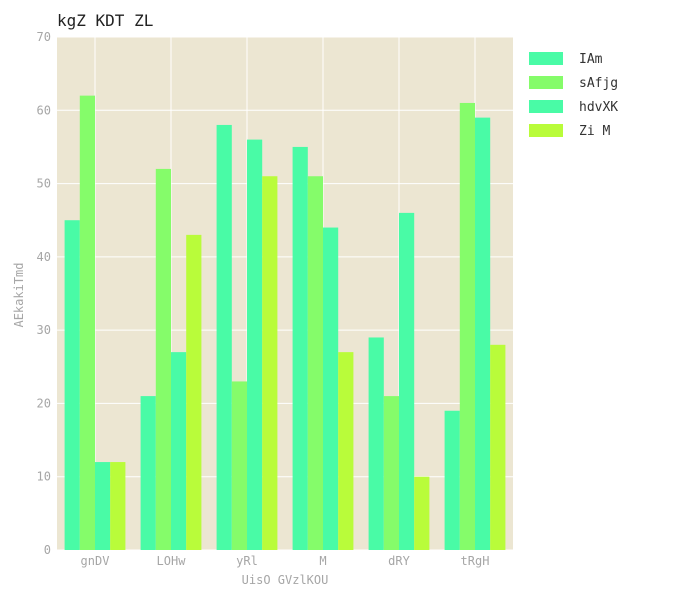 The image size is (675, 600). What do you see at coordinates (44, 477) in the screenshot?
I see `y-tick-label: 10` at bounding box center [44, 477].